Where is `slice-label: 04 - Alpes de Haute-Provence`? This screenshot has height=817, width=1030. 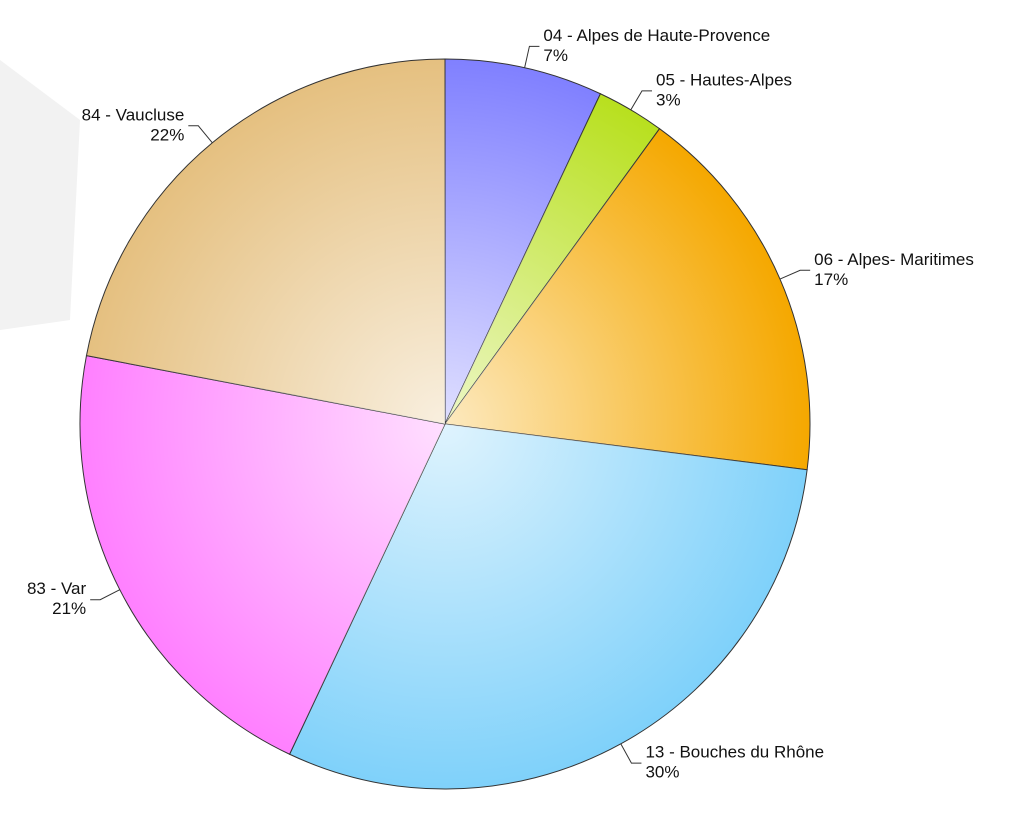 slice-label: 04 - Alpes de Haute-Provence is located at coordinates (656, 35).